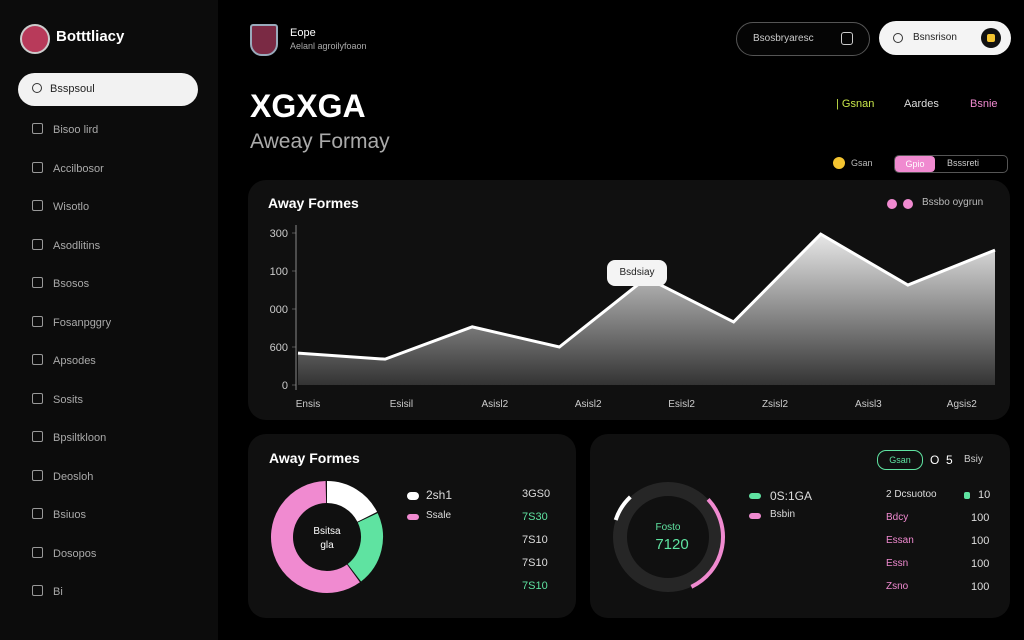  Describe the element at coordinates (279, 348) in the screenshot. I see `y-tick-label: 600` at that location.